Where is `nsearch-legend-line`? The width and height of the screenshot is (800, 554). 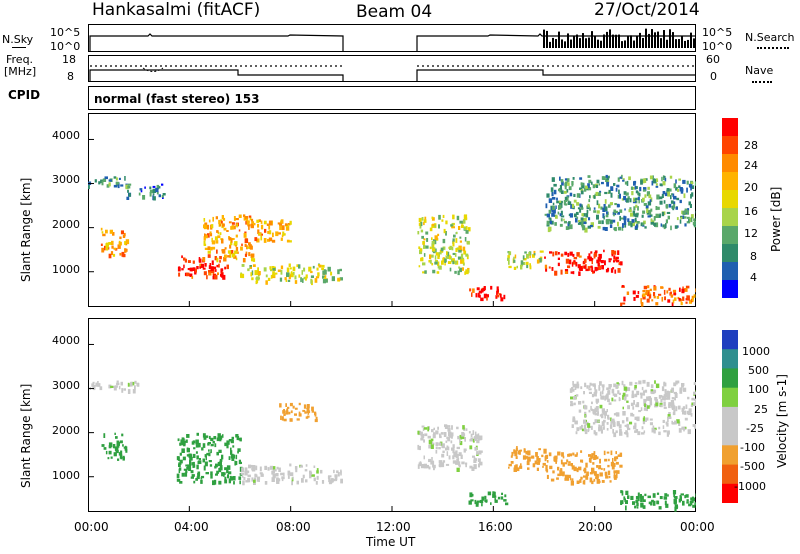
nsearch-legend-line is located at coordinates (773, 48).